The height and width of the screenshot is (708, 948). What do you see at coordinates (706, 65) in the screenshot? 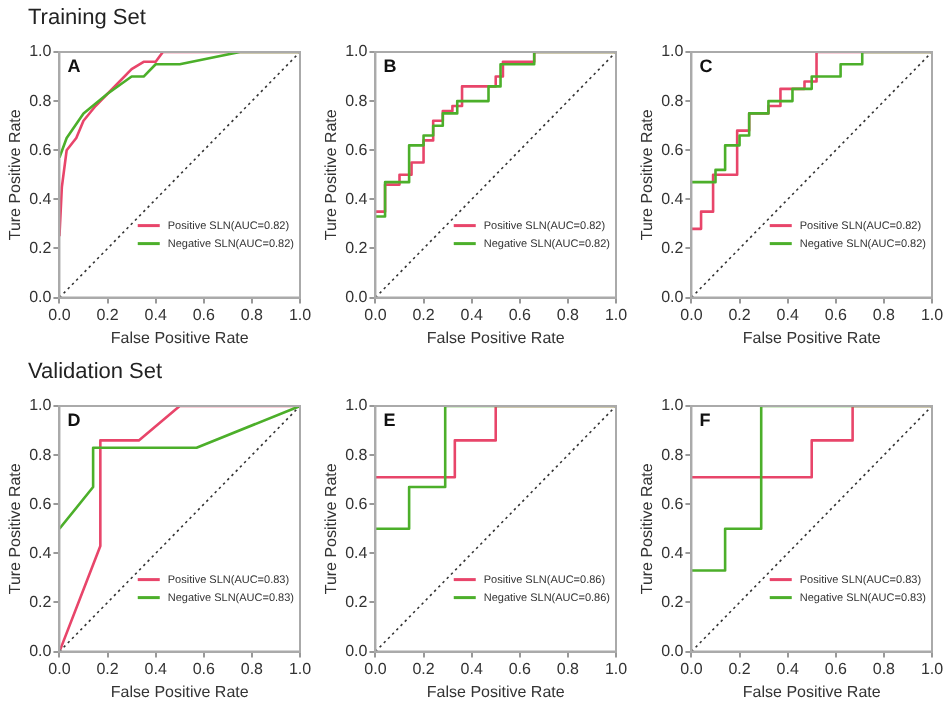
I see `chart-title: C` at bounding box center [706, 65].